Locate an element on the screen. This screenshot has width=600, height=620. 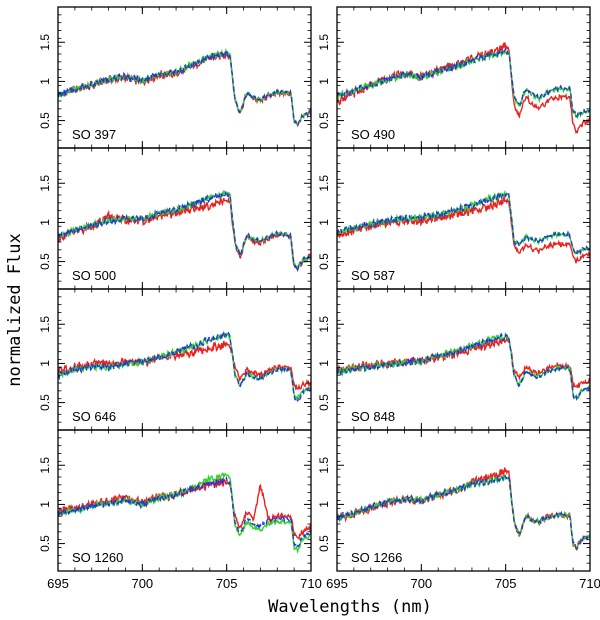
panel-label: SO 646 is located at coordinates (94, 416).